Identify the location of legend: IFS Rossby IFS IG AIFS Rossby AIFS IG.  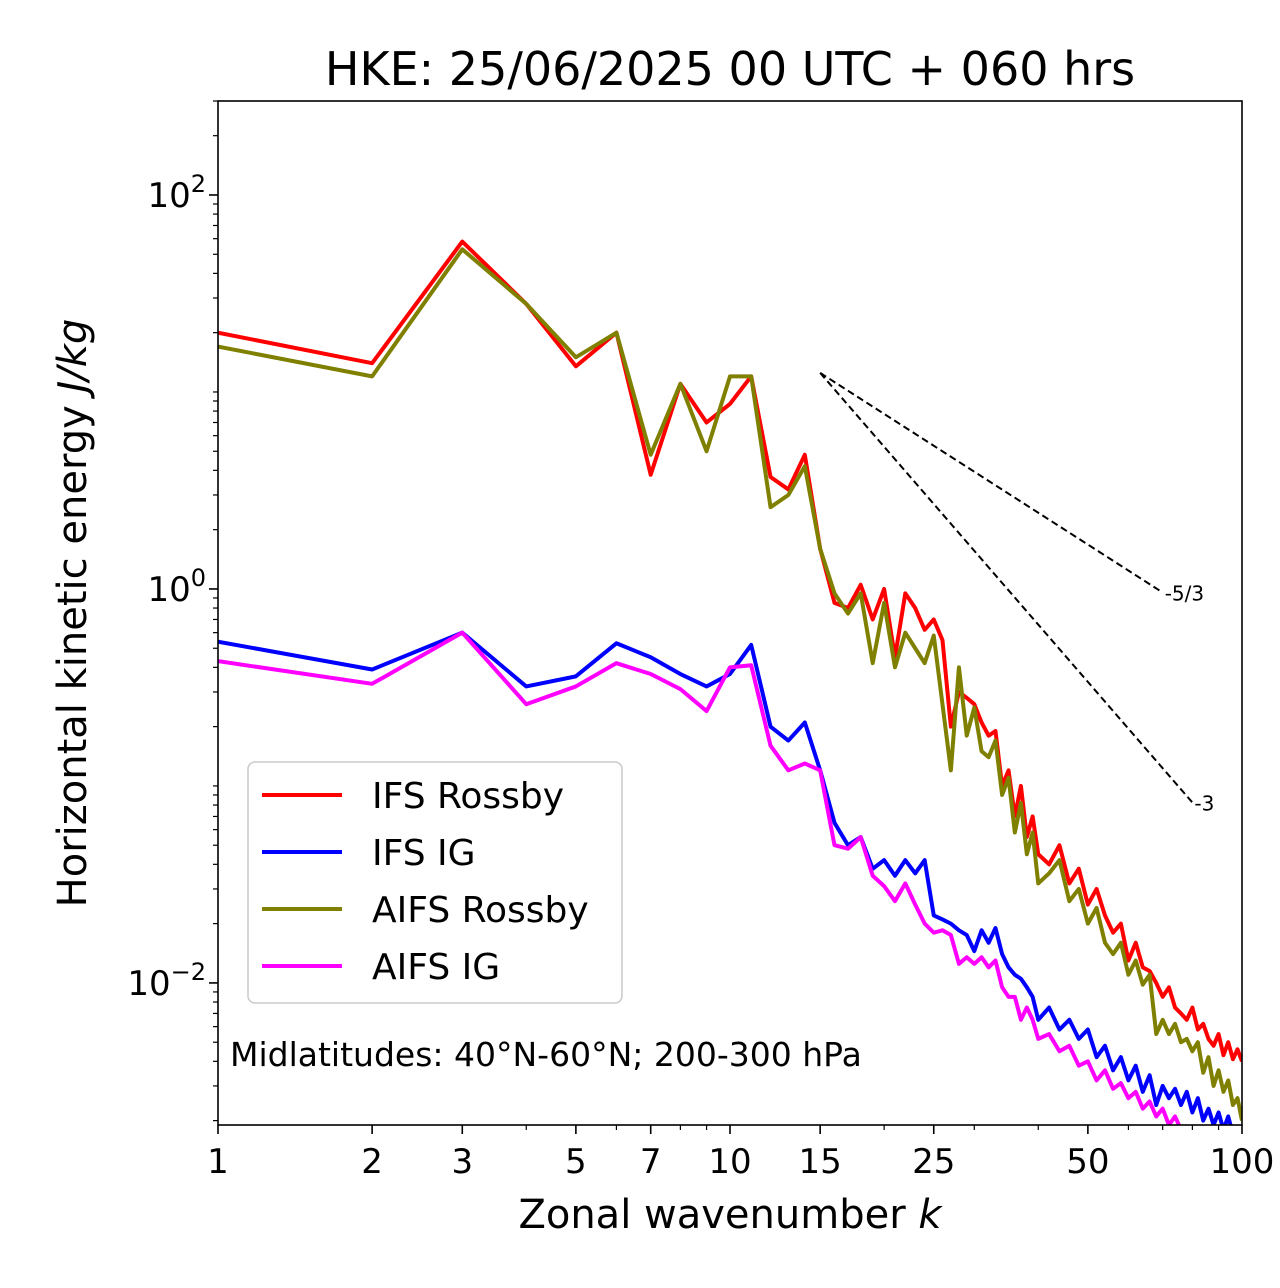
(435, 882).